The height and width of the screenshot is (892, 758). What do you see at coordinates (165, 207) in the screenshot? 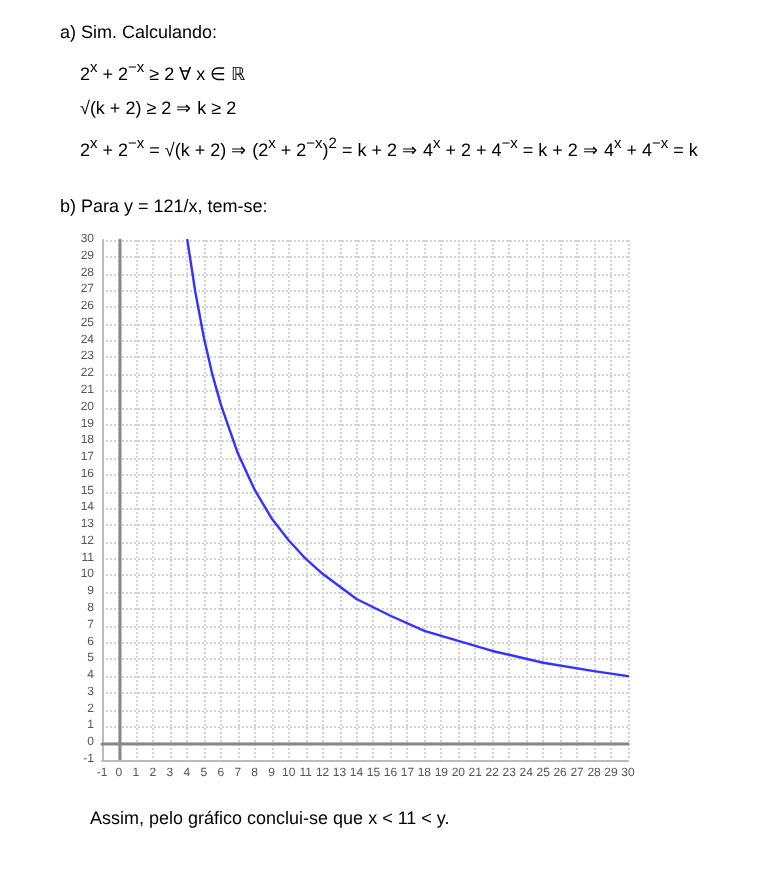
I see `chart-title: b) Para y = 121/x, tem-se:` at bounding box center [165, 207].